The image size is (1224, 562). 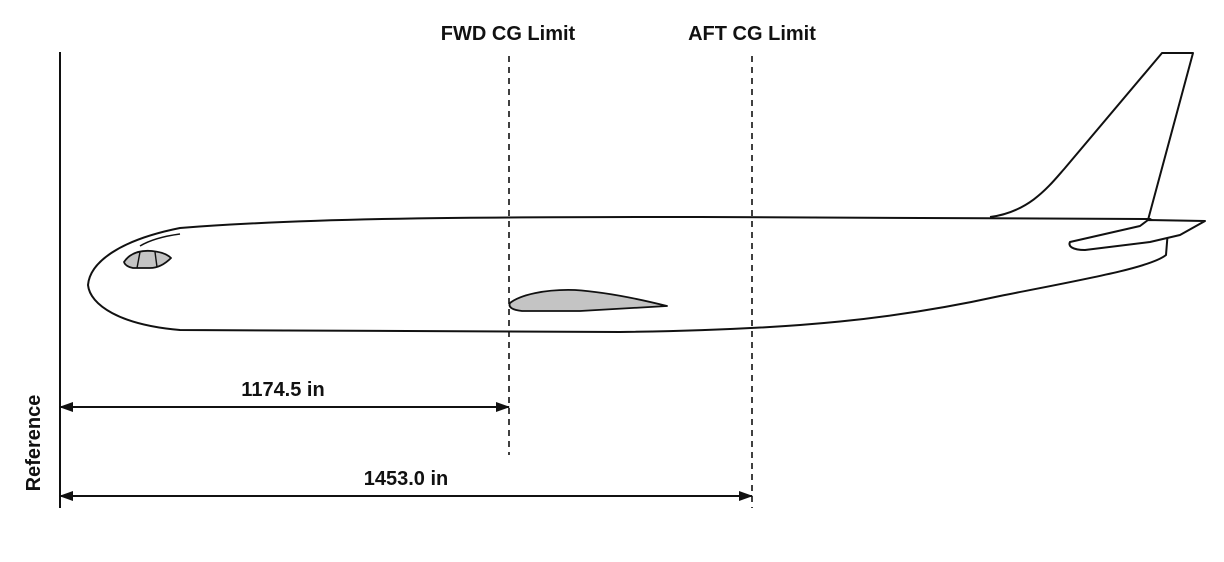 What do you see at coordinates (406, 479) in the screenshot?
I see `aft-dimension-label: 1453.0 in` at bounding box center [406, 479].